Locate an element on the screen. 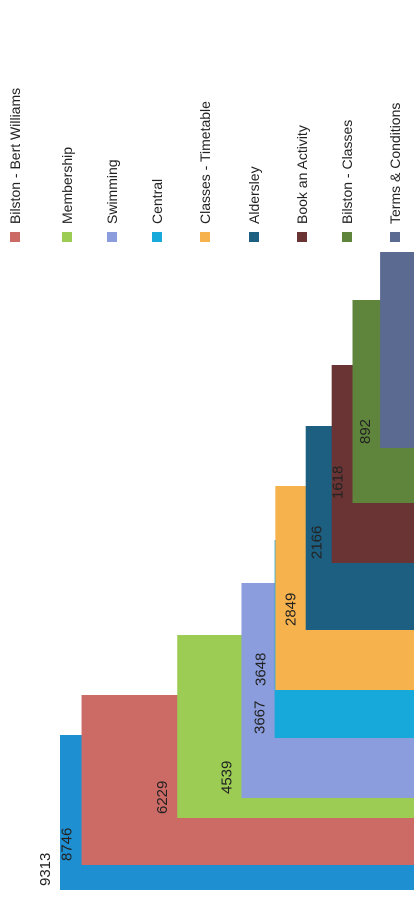  value-label-3: 4539 is located at coordinates (226, 777).